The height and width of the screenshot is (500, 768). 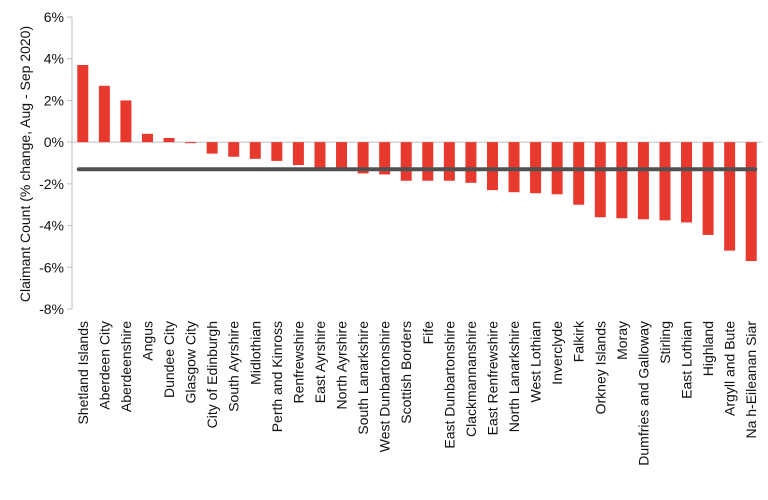 What do you see at coordinates (600, 367) in the screenshot?
I see `x-tick-label: Orkney Islands` at bounding box center [600, 367].